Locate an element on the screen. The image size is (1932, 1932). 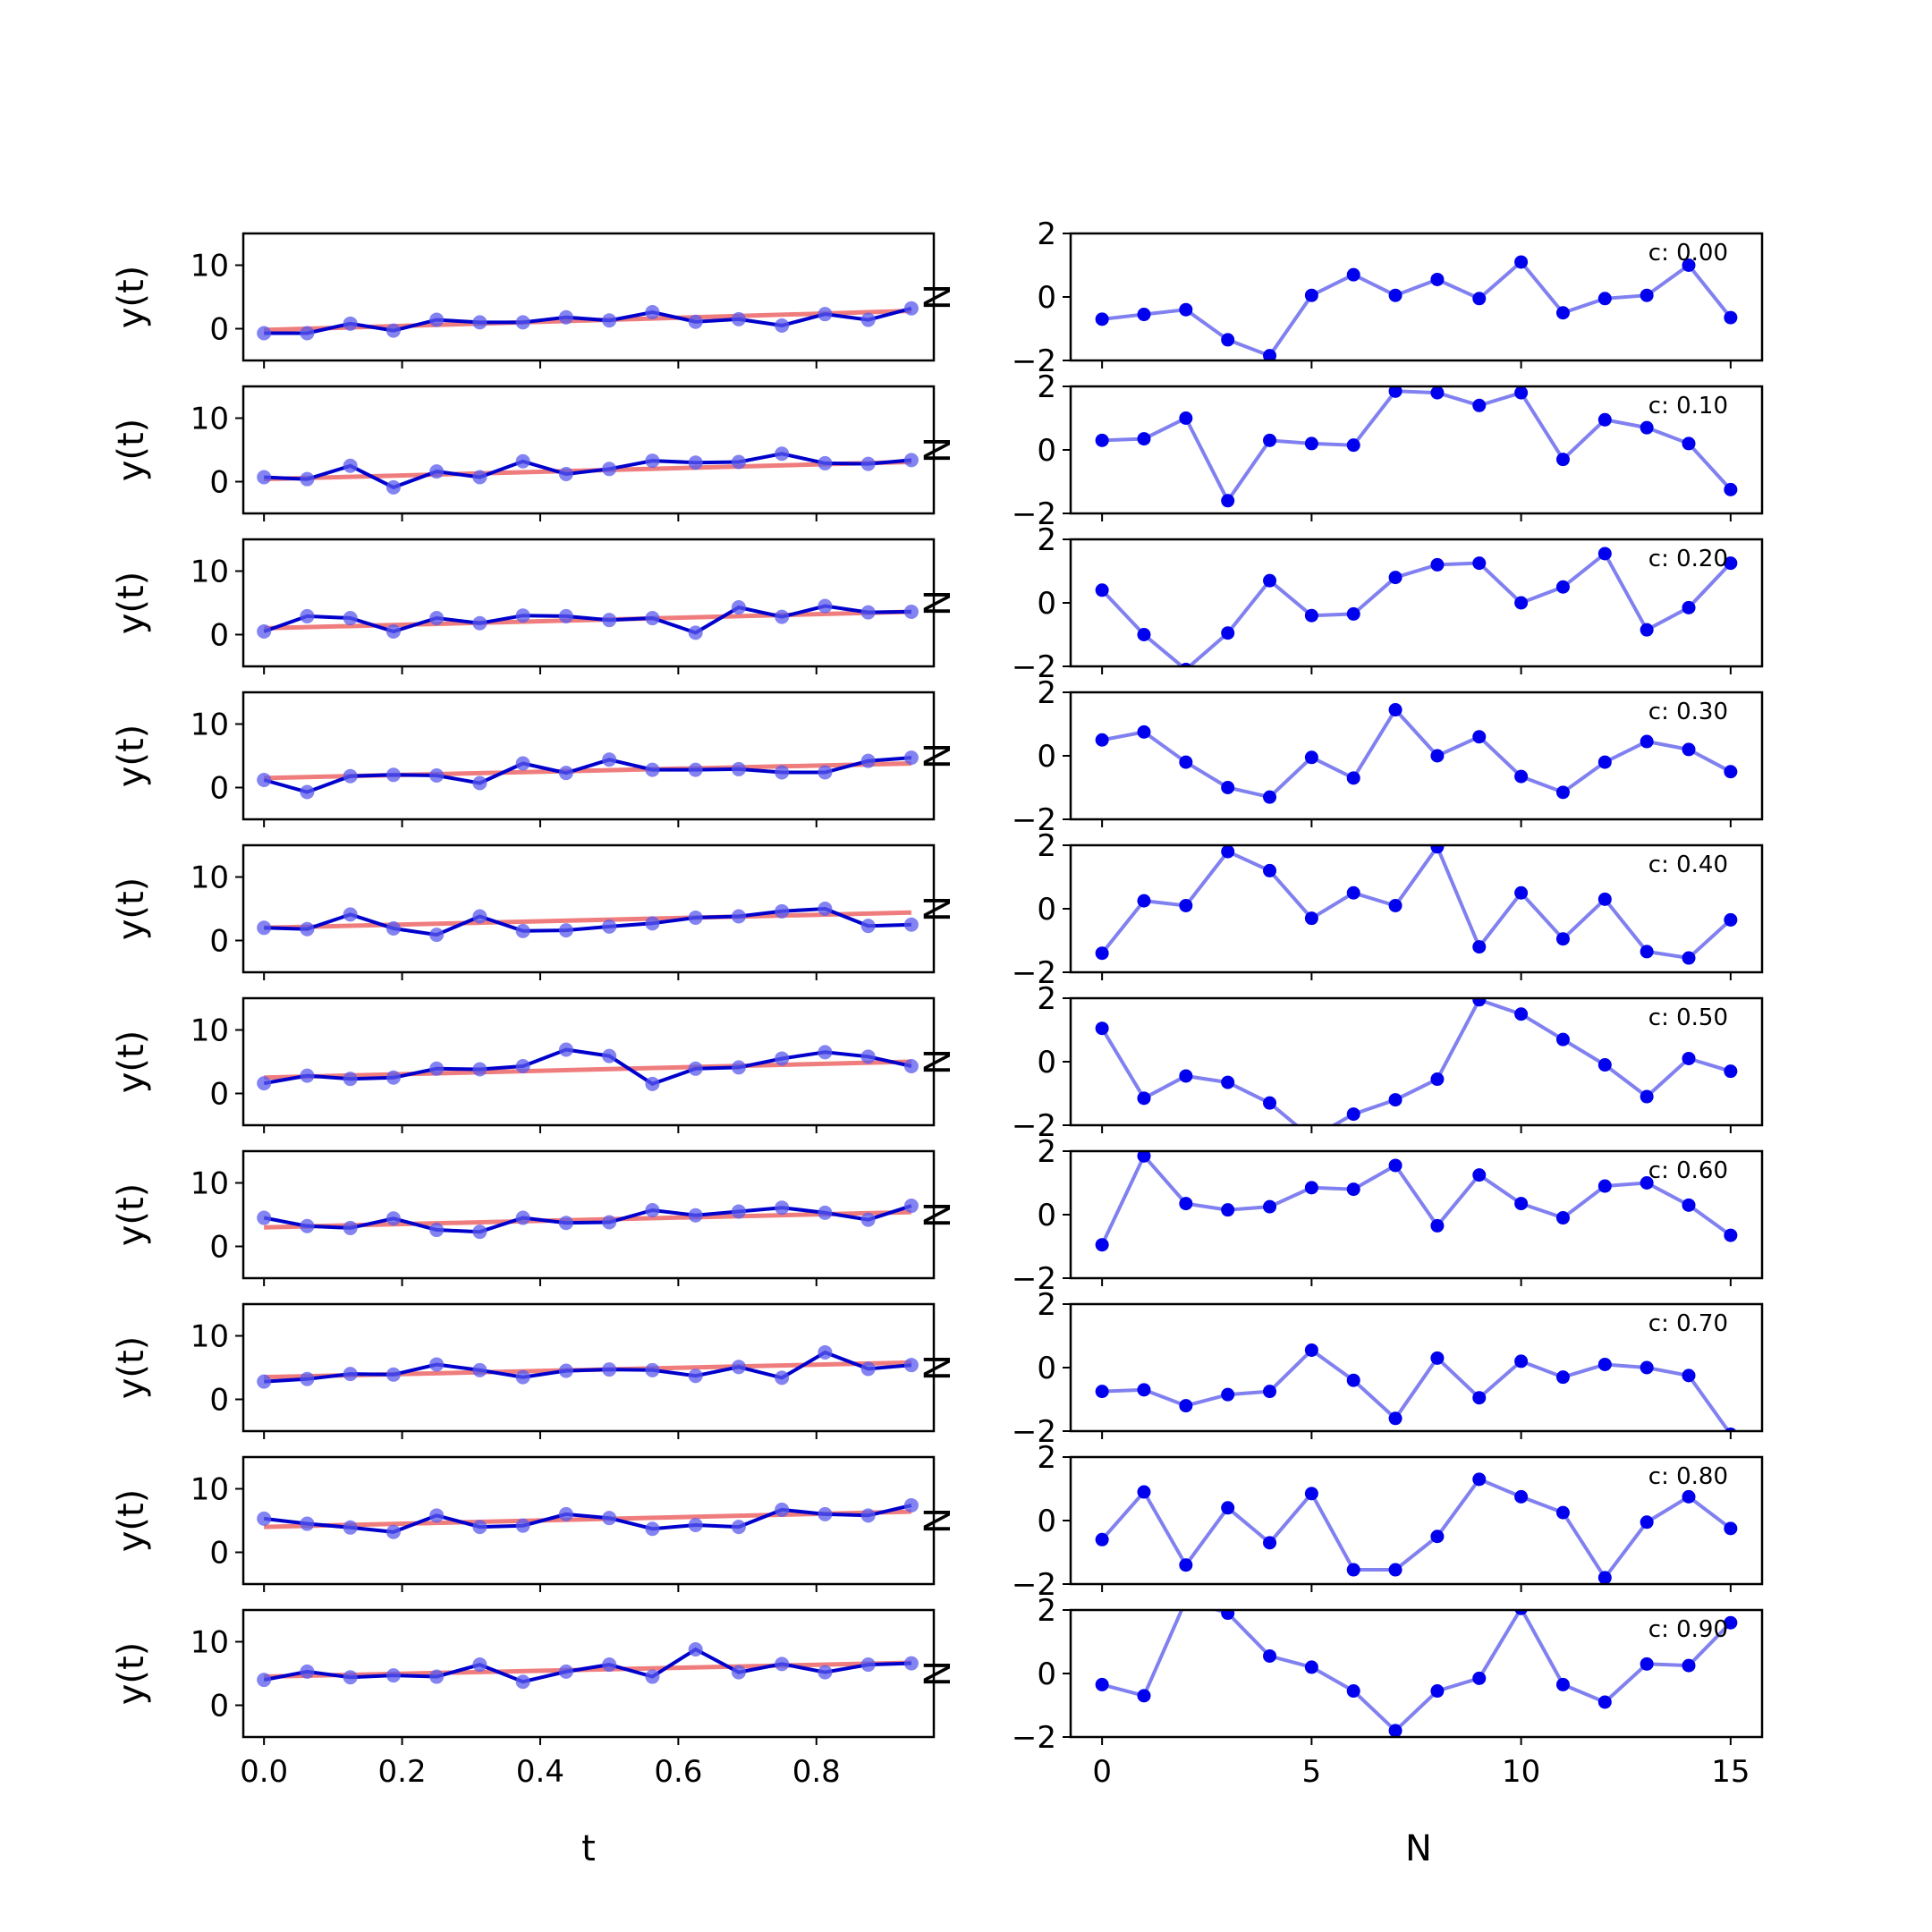
panel-annotation: c: 0.60 is located at coordinates (1688, 1170).